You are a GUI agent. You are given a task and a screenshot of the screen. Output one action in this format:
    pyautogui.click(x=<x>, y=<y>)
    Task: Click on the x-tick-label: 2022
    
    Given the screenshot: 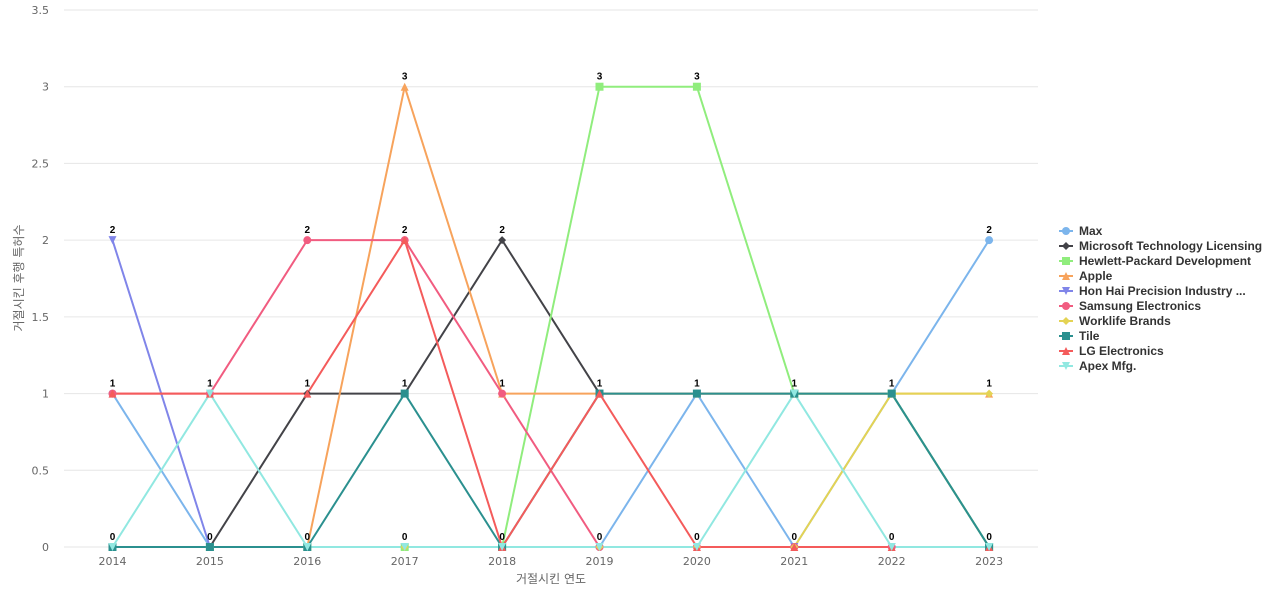 What is the action you would take?
    pyautogui.click(x=892, y=561)
    